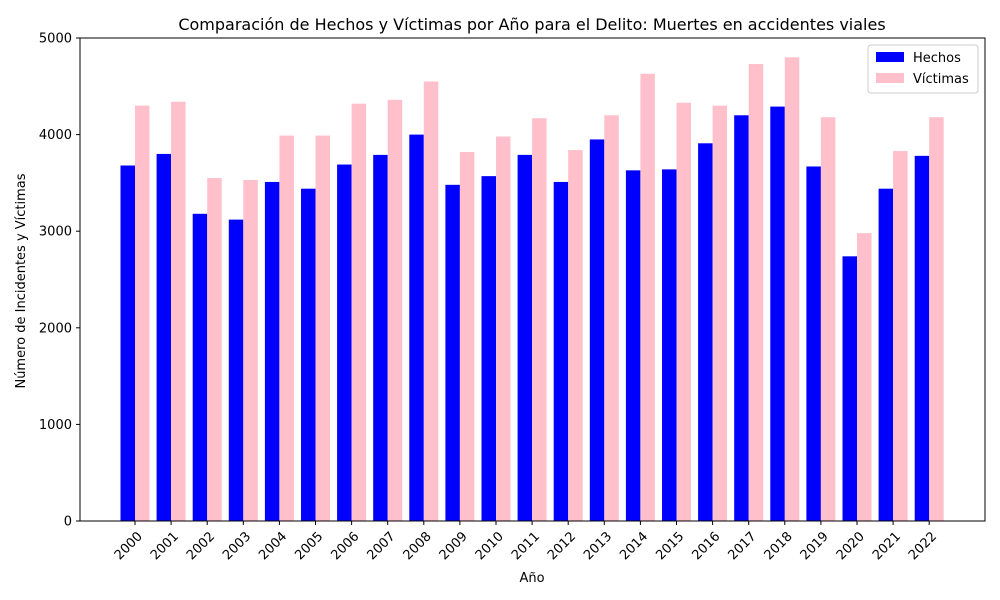  Describe the element at coordinates (452, 352) in the screenshot. I see `bar-hechos-2009` at that location.